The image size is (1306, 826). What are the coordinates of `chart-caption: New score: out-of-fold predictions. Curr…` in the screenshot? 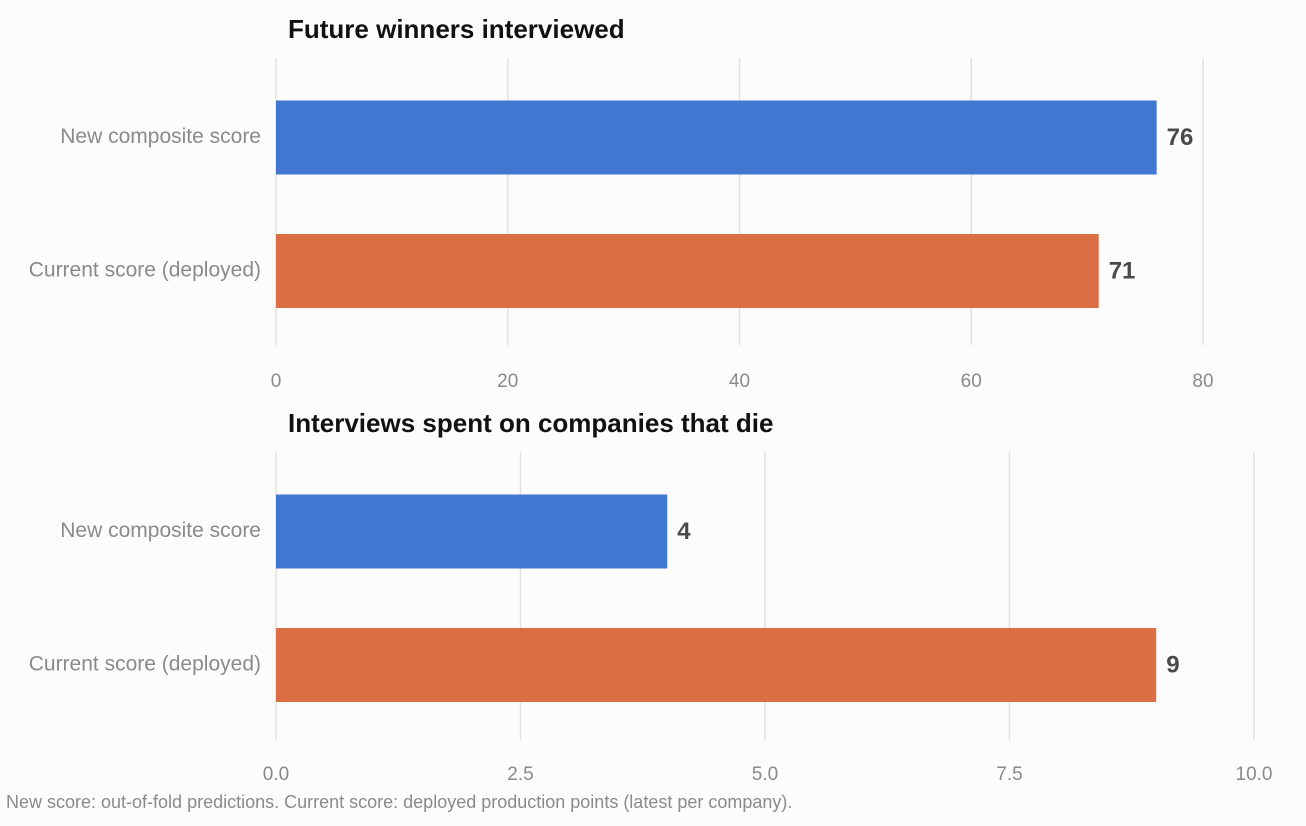 It's located at (399, 802).